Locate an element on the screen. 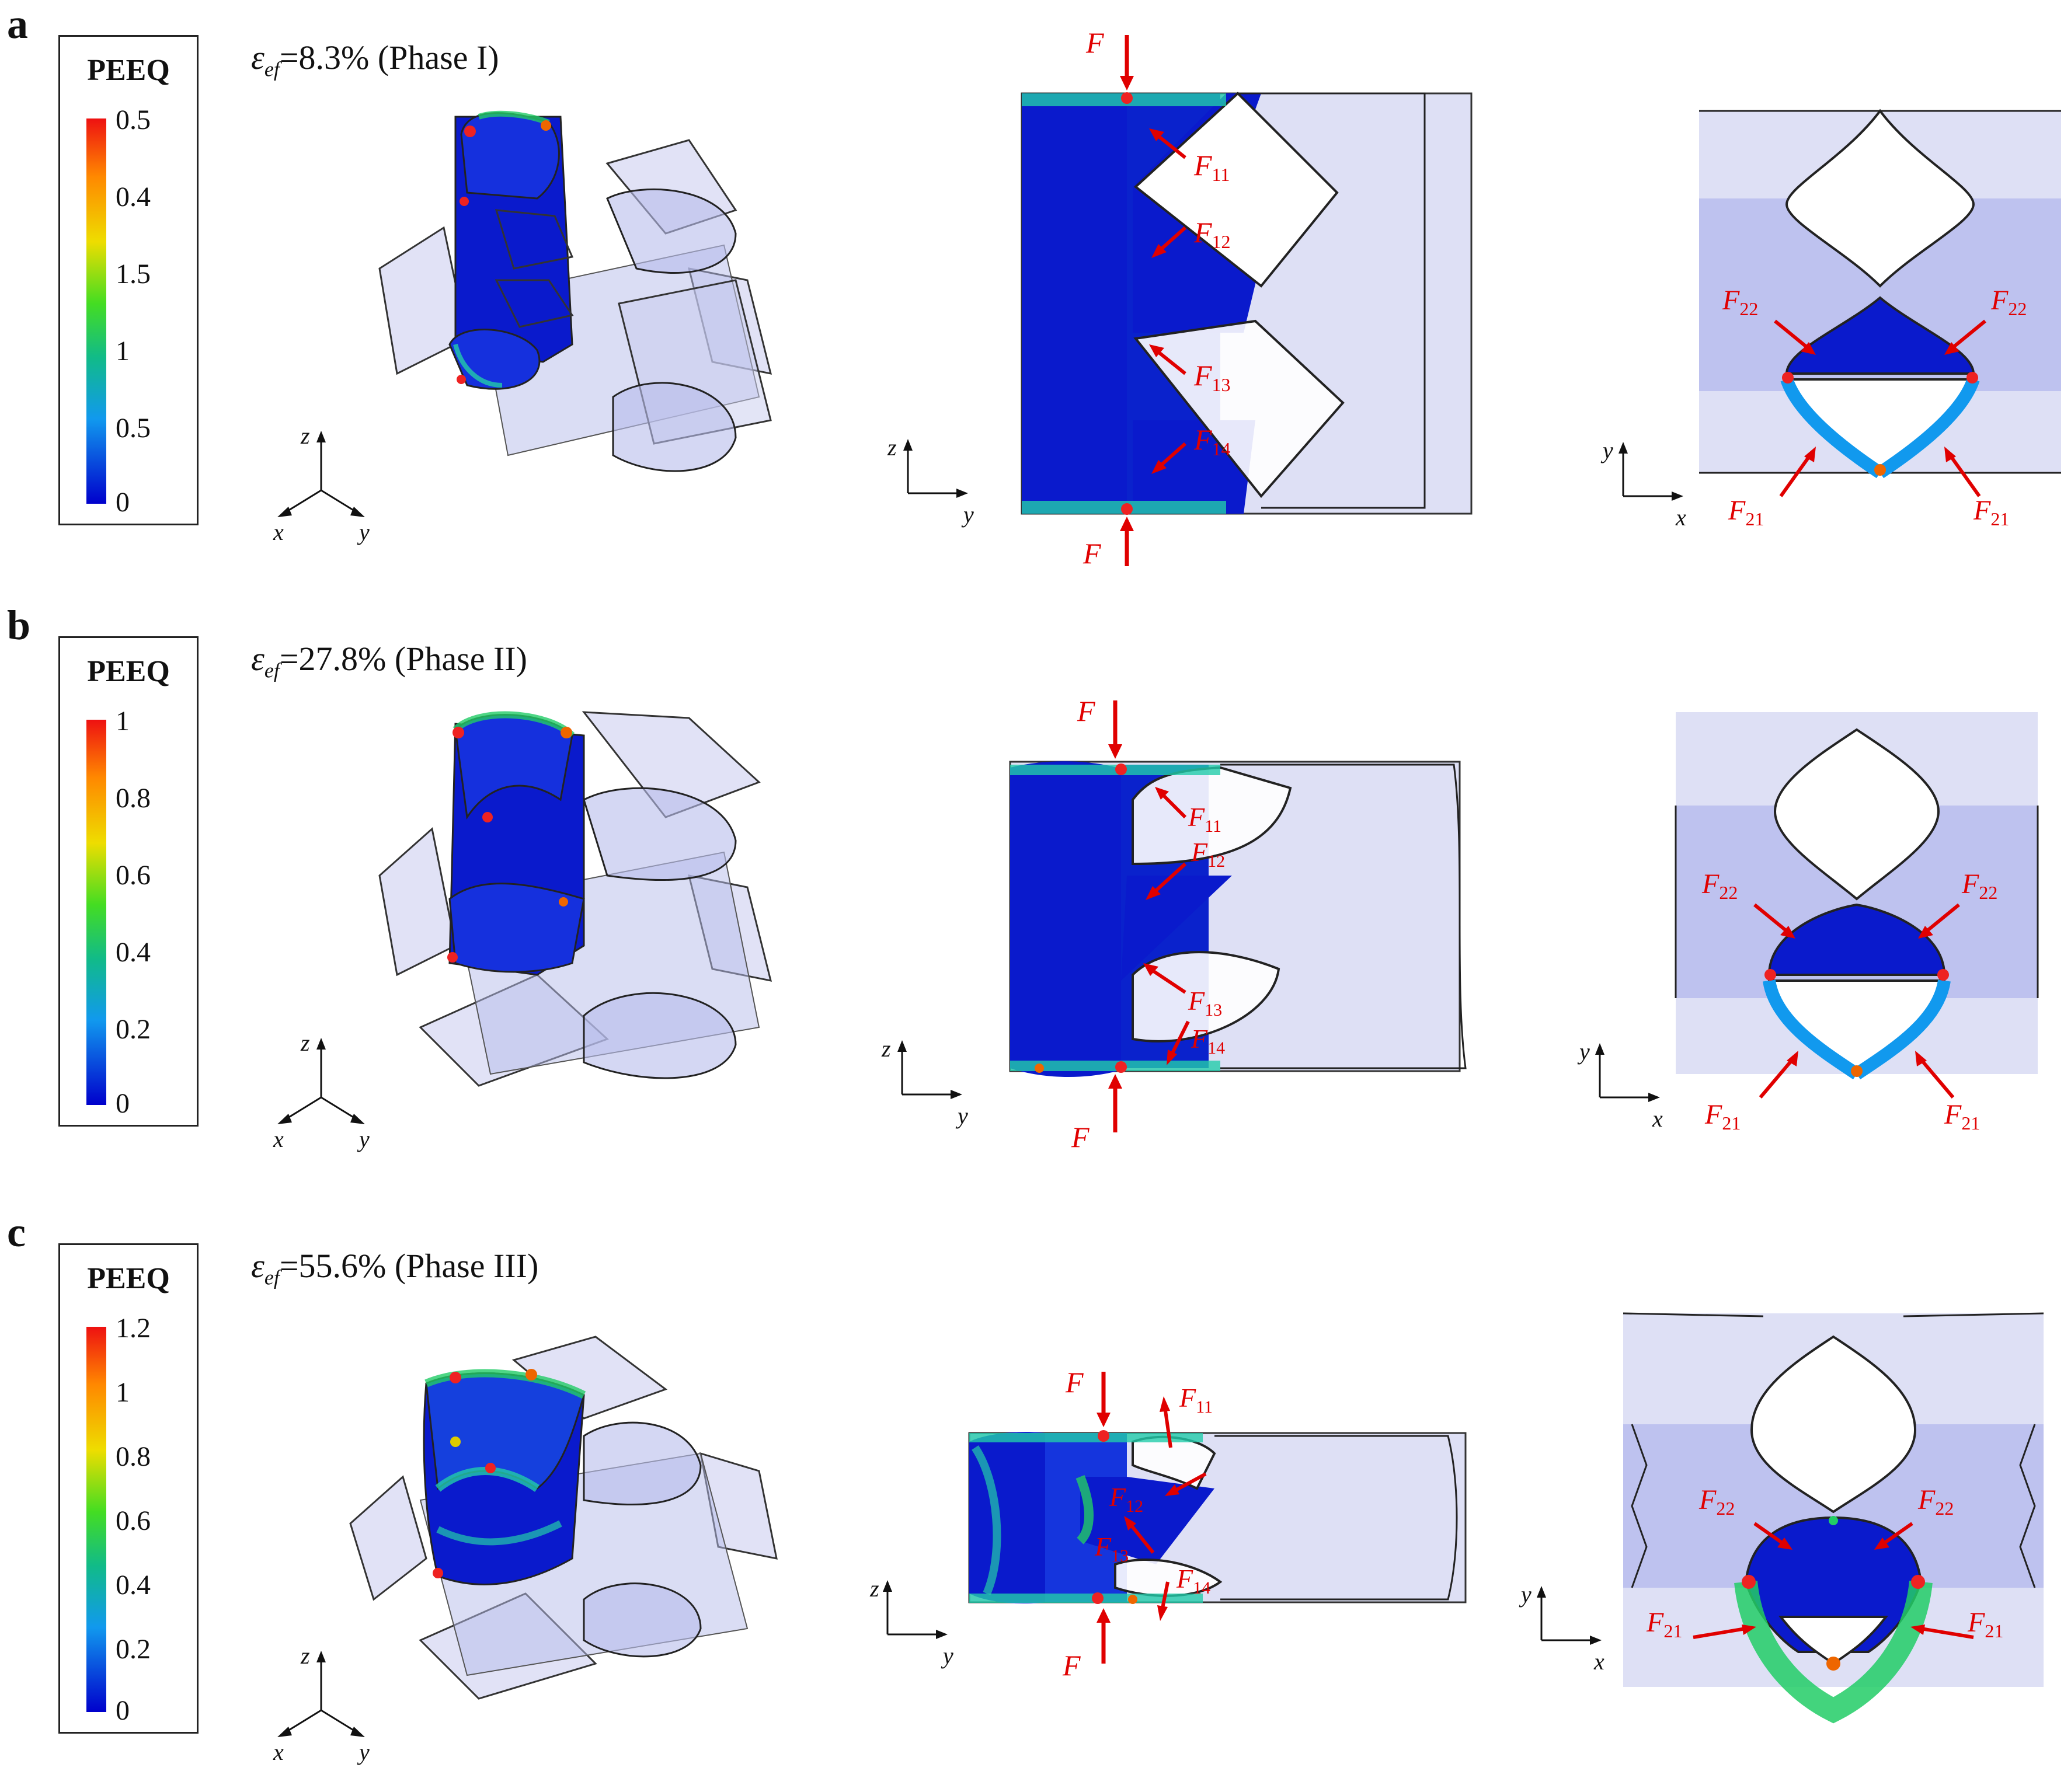 Image resolution: width=2071 pixels, height=1792 pixels. strain-value: =55.6% (Phase III) is located at coordinates (409, 1266).